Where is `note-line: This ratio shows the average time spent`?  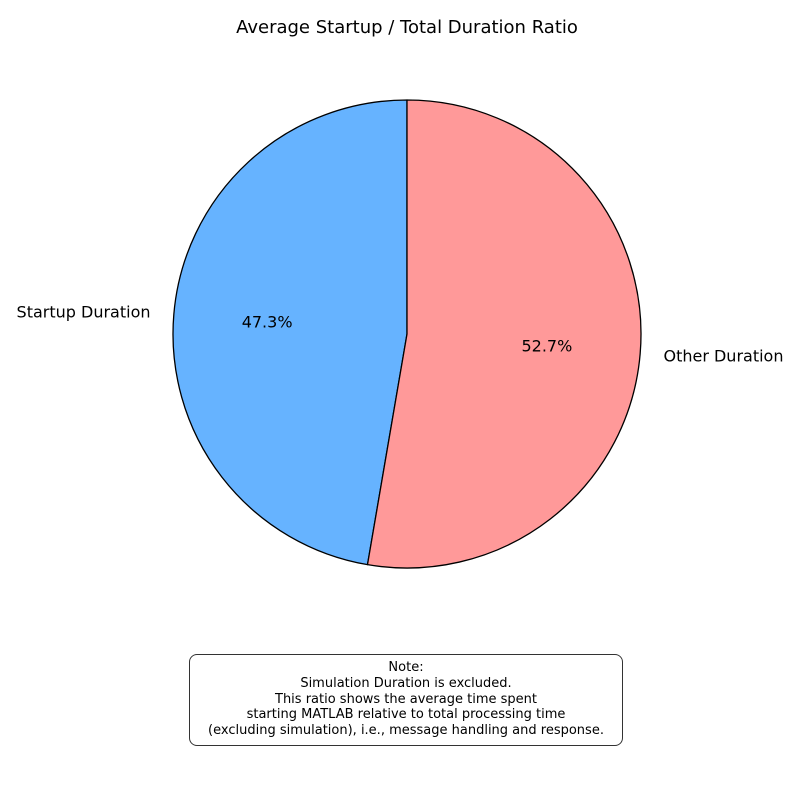
note-line: This ratio shows the average time spent is located at coordinates (406, 699).